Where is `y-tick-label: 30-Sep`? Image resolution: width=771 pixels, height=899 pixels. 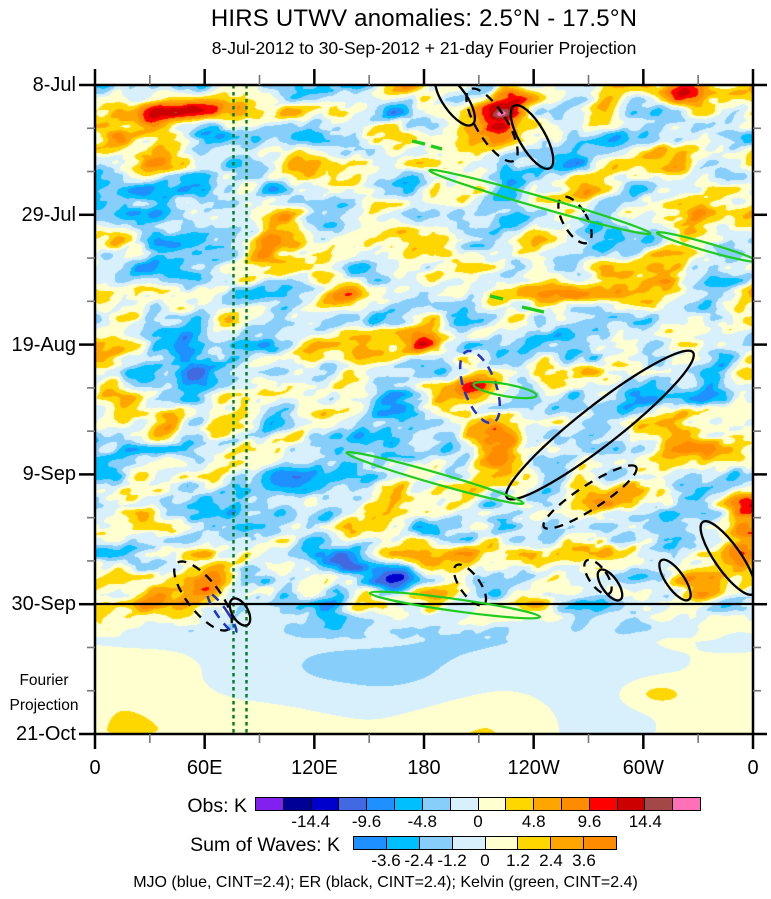
y-tick-label: 30-Sep is located at coordinates (44, 604).